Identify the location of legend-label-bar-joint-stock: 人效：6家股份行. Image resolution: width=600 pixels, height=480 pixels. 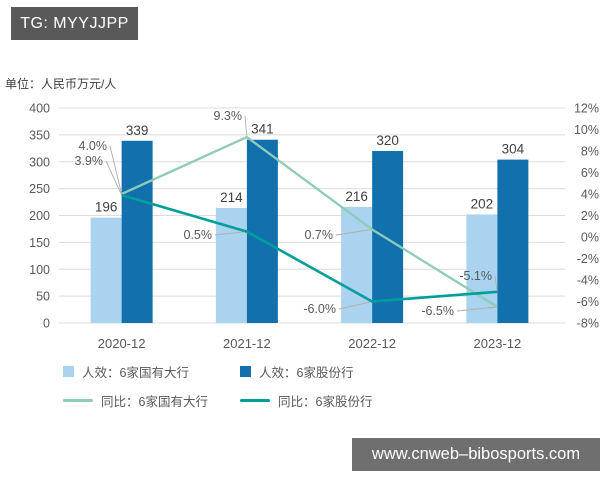
(306, 372).